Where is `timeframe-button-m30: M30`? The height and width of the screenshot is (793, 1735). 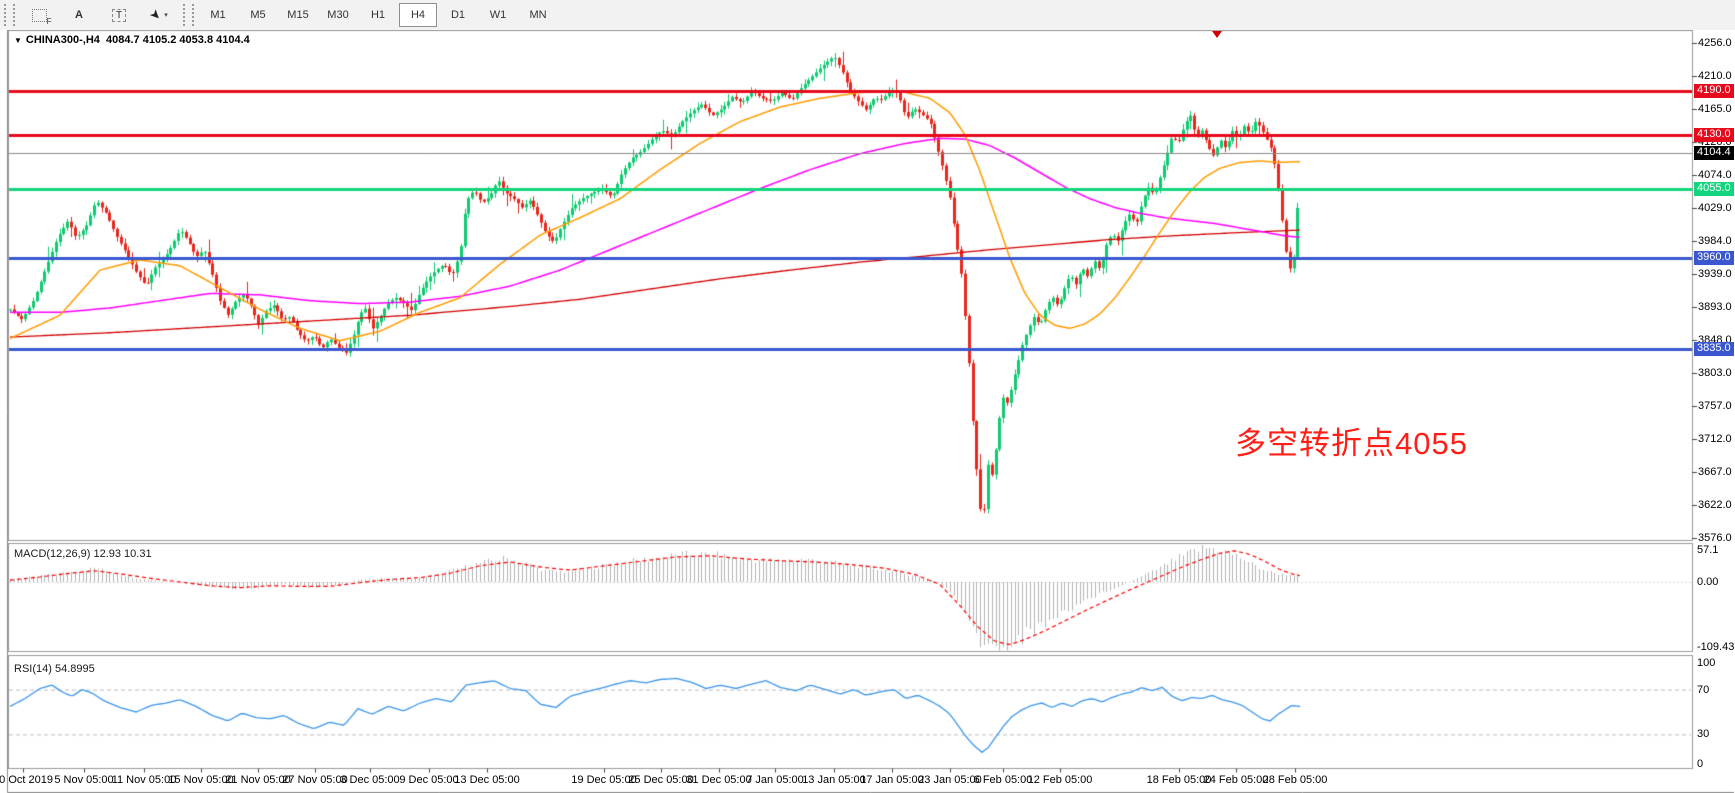 timeframe-button-m30: M30 is located at coordinates (338, 15).